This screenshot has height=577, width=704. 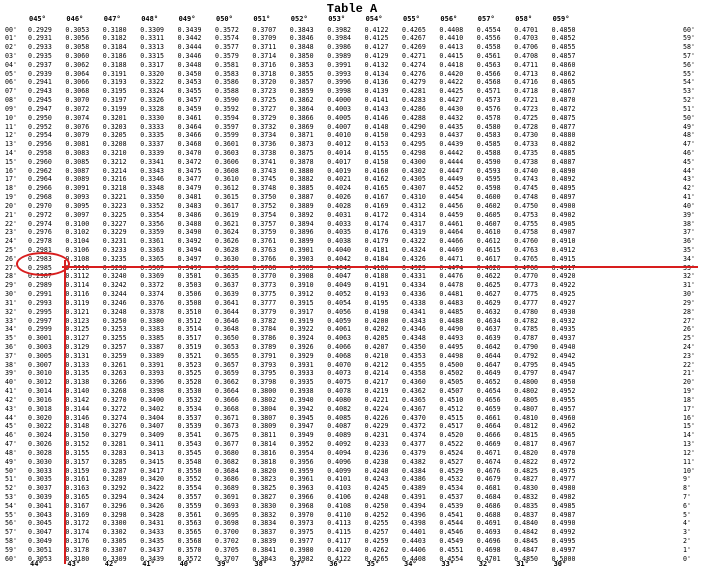 What do you see at coordinates (563, 91) in the screenshot?
I see `table-cell: 0.4867` at bounding box center [563, 91].